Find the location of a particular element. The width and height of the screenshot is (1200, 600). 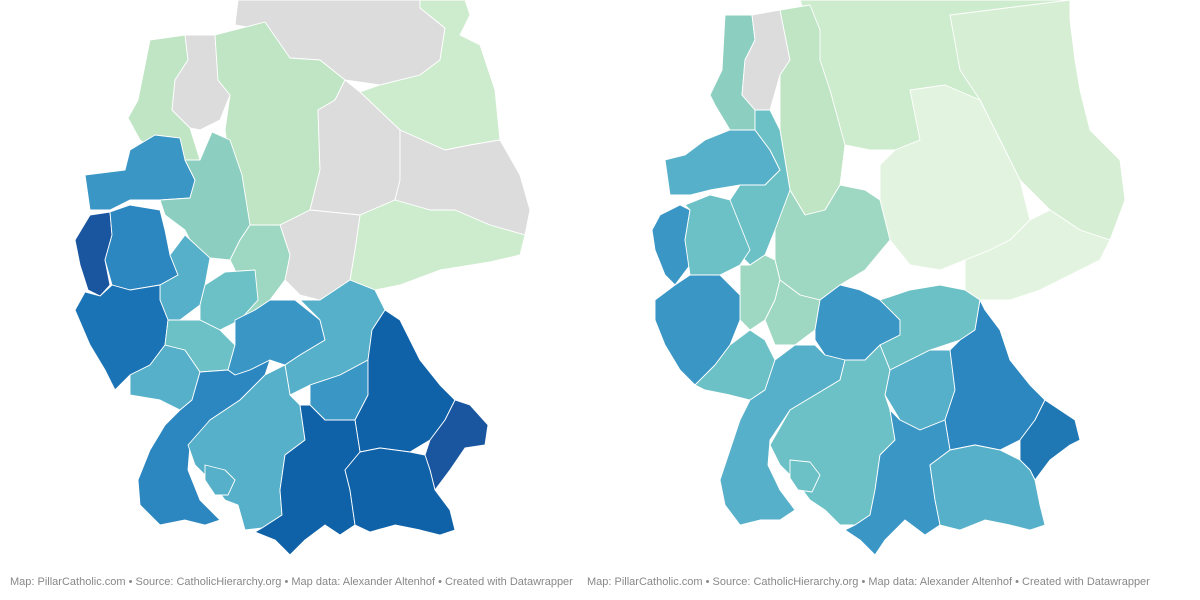

region-koeln is located at coordinates (141, 247).